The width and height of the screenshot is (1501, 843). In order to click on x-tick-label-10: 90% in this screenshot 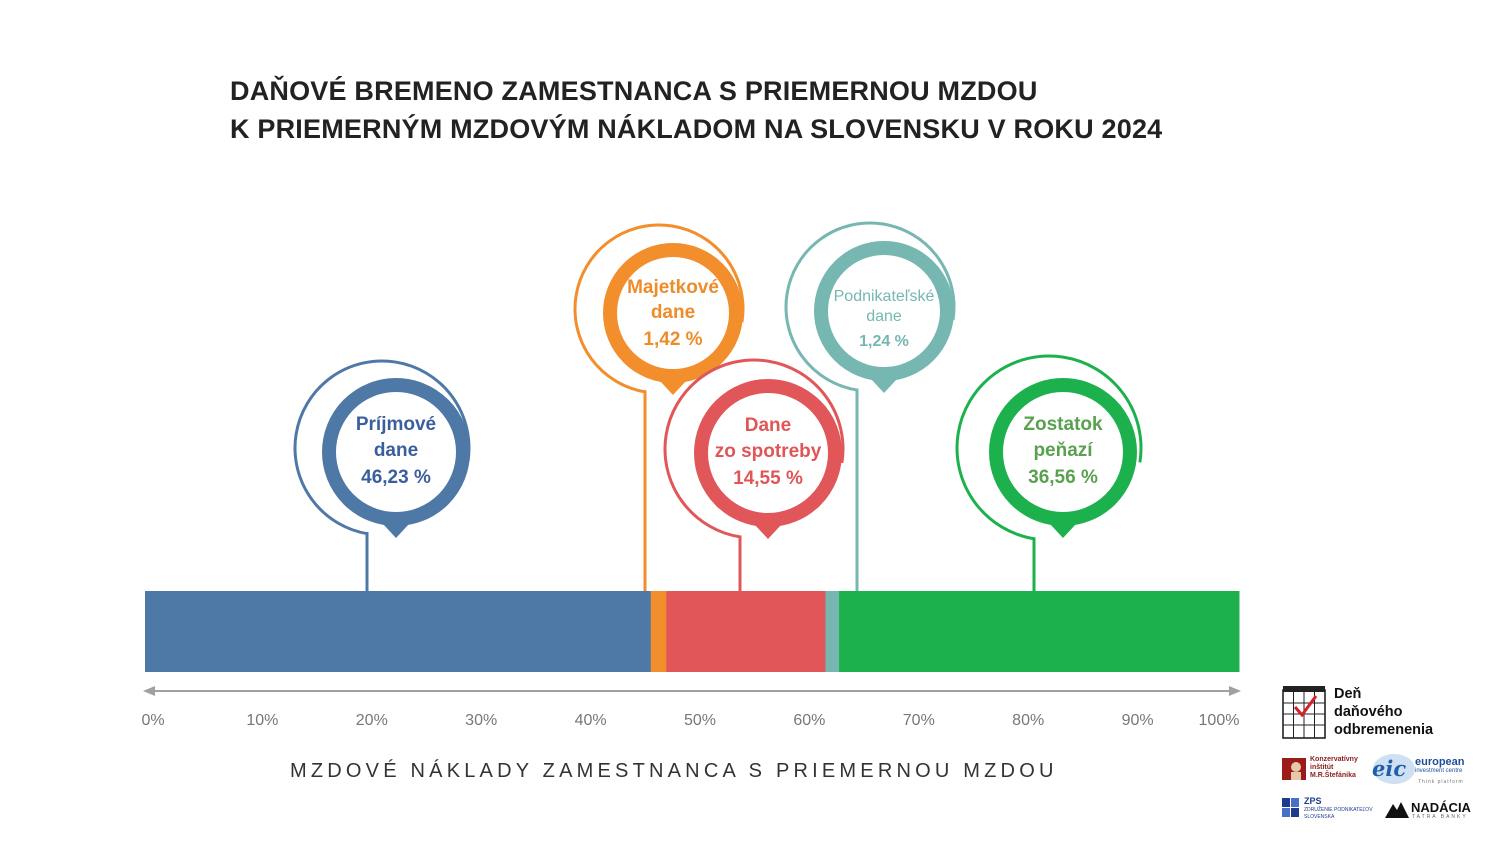, I will do `click(1138, 720)`.